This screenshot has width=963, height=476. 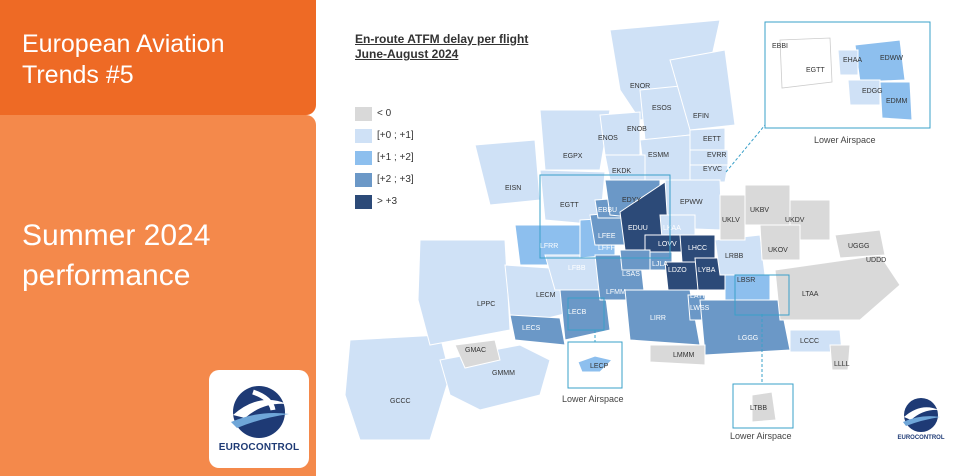 I want to click on region-label: LFEE, so click(x=607, y=236).